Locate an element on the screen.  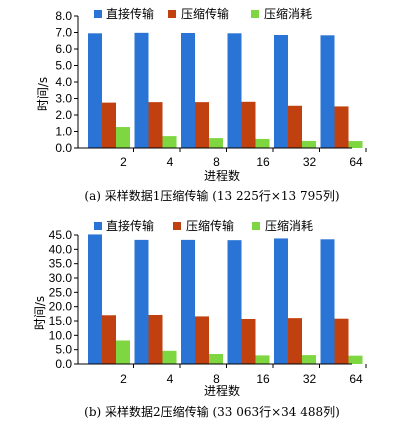
legend-a: 直接传输 压缩传输 压缩消耗 is located at coordinates (203, 13).